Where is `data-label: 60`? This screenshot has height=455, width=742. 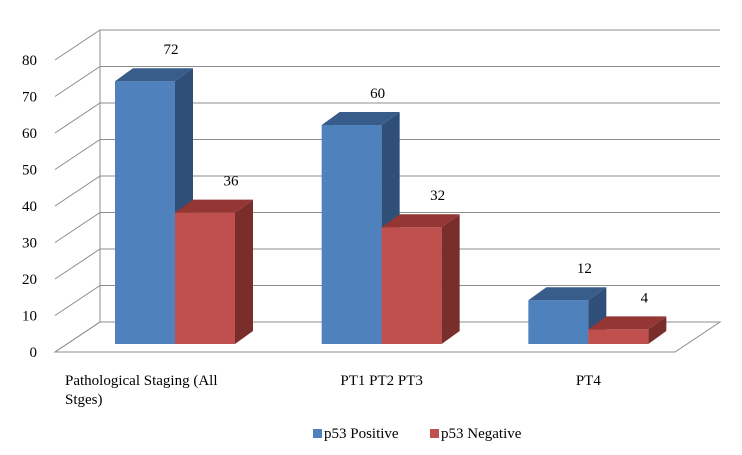
data-label: 60 is located at coordinates (377, 94).